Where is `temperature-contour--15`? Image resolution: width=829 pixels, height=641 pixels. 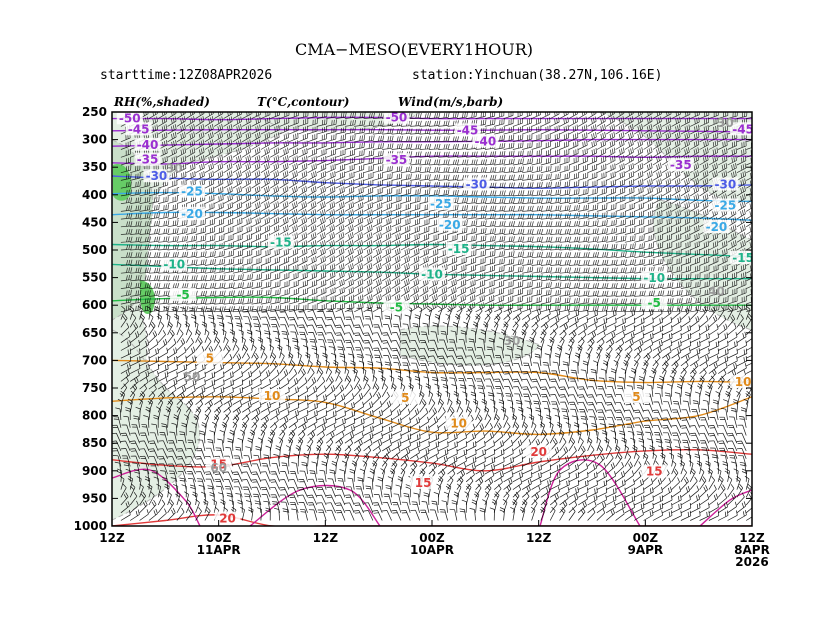
temperature-contour--15 is located at coordinates (432, 250).